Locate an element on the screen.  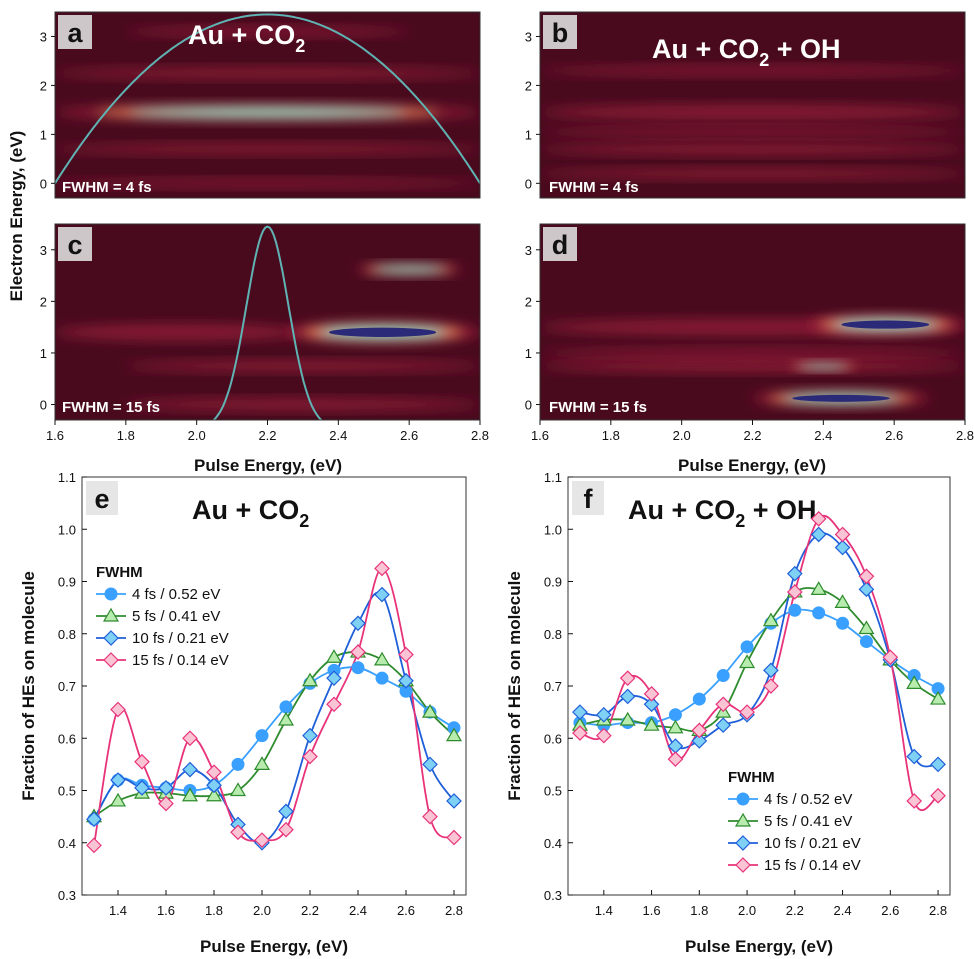
frame-b is located at coordinates (752, 105).